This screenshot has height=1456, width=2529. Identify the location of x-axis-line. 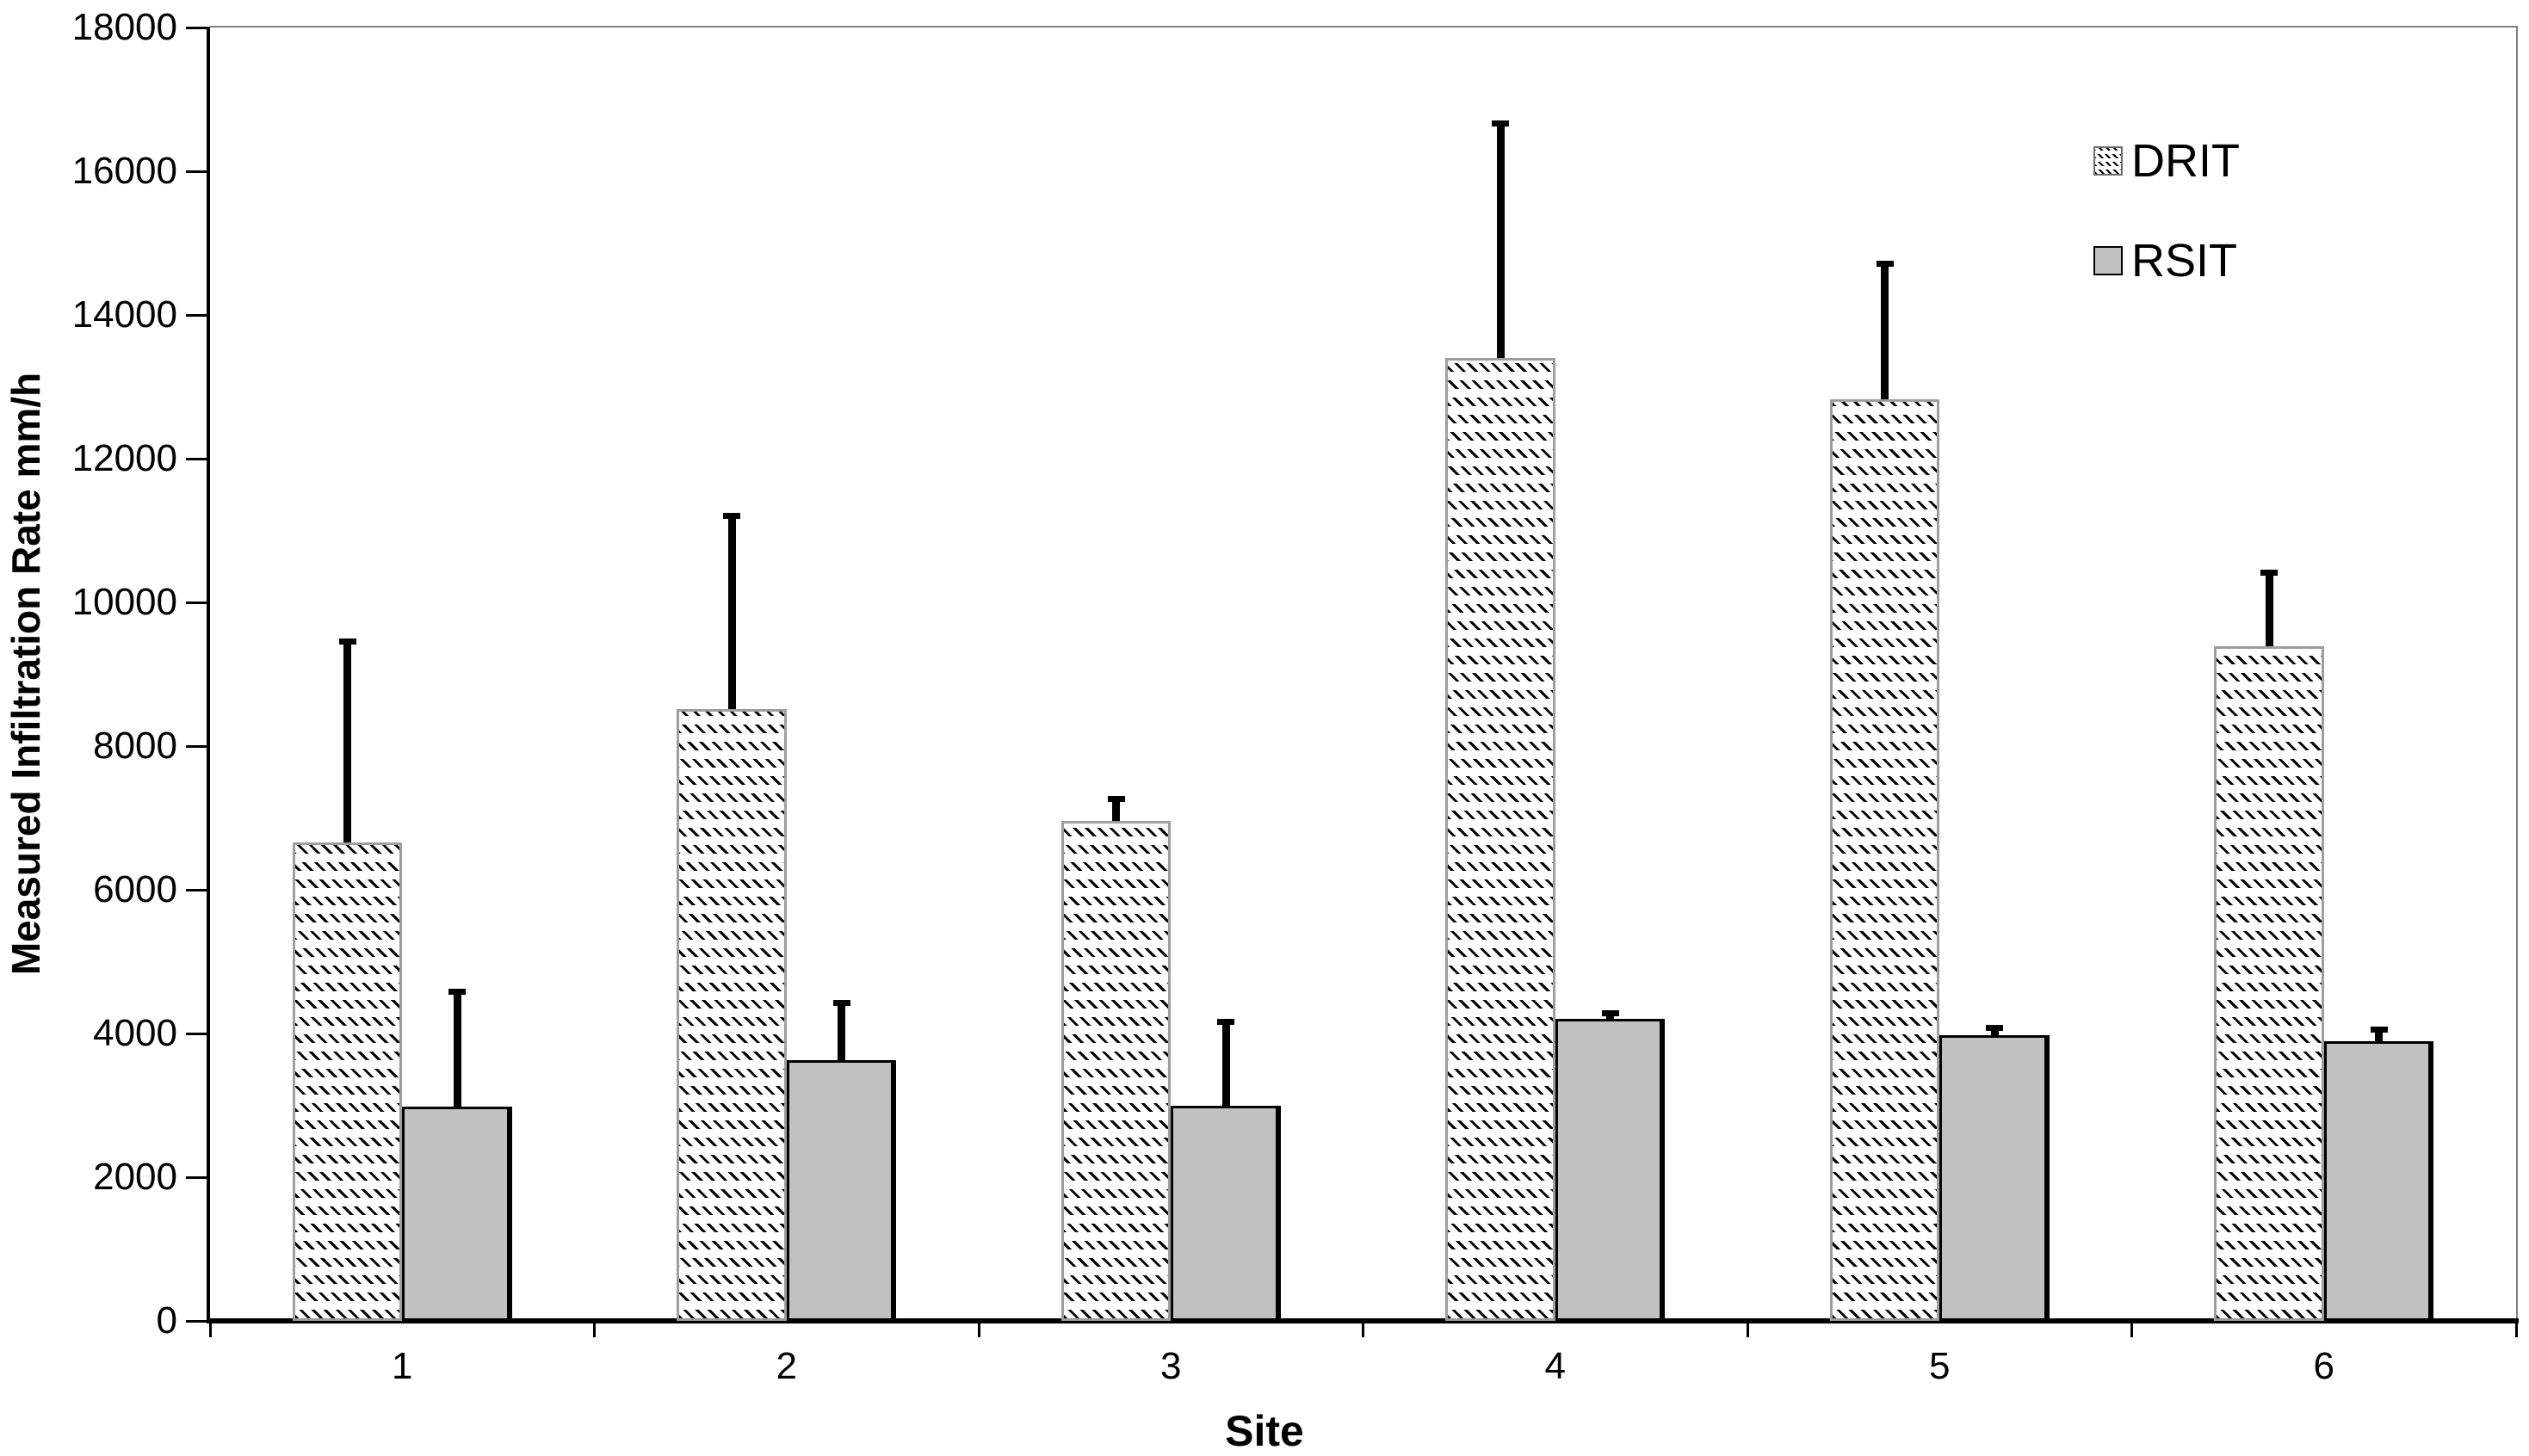
(1363, 1321).